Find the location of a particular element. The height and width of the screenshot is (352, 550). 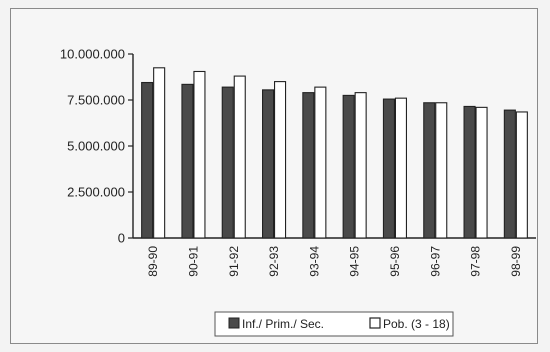

legend: Inf./ Prim./ Sec. Pob. (3 - 18) is located at coordinates (334, 324).